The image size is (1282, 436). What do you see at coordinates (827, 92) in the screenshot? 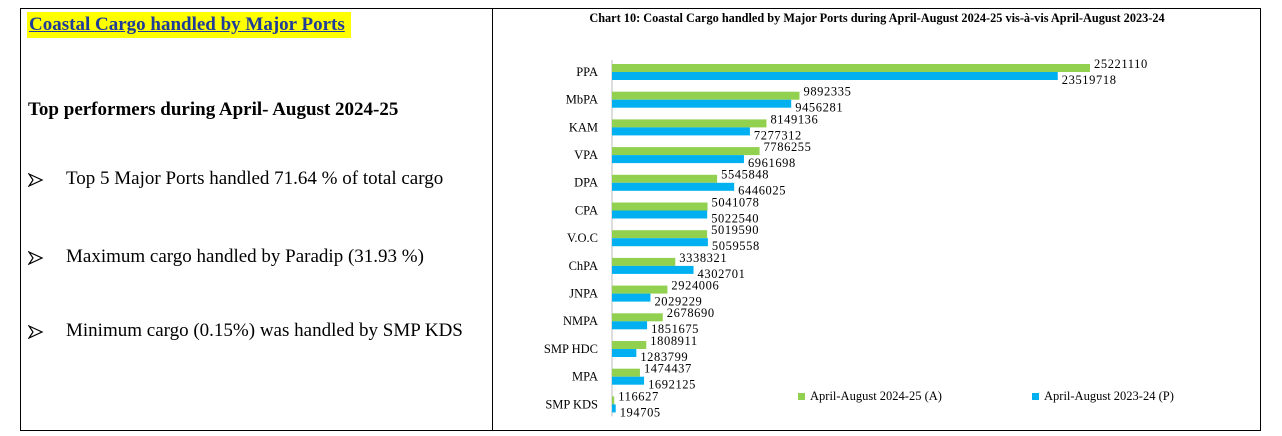
I see `value-label: 9892335` at bounding box center [827, 92].